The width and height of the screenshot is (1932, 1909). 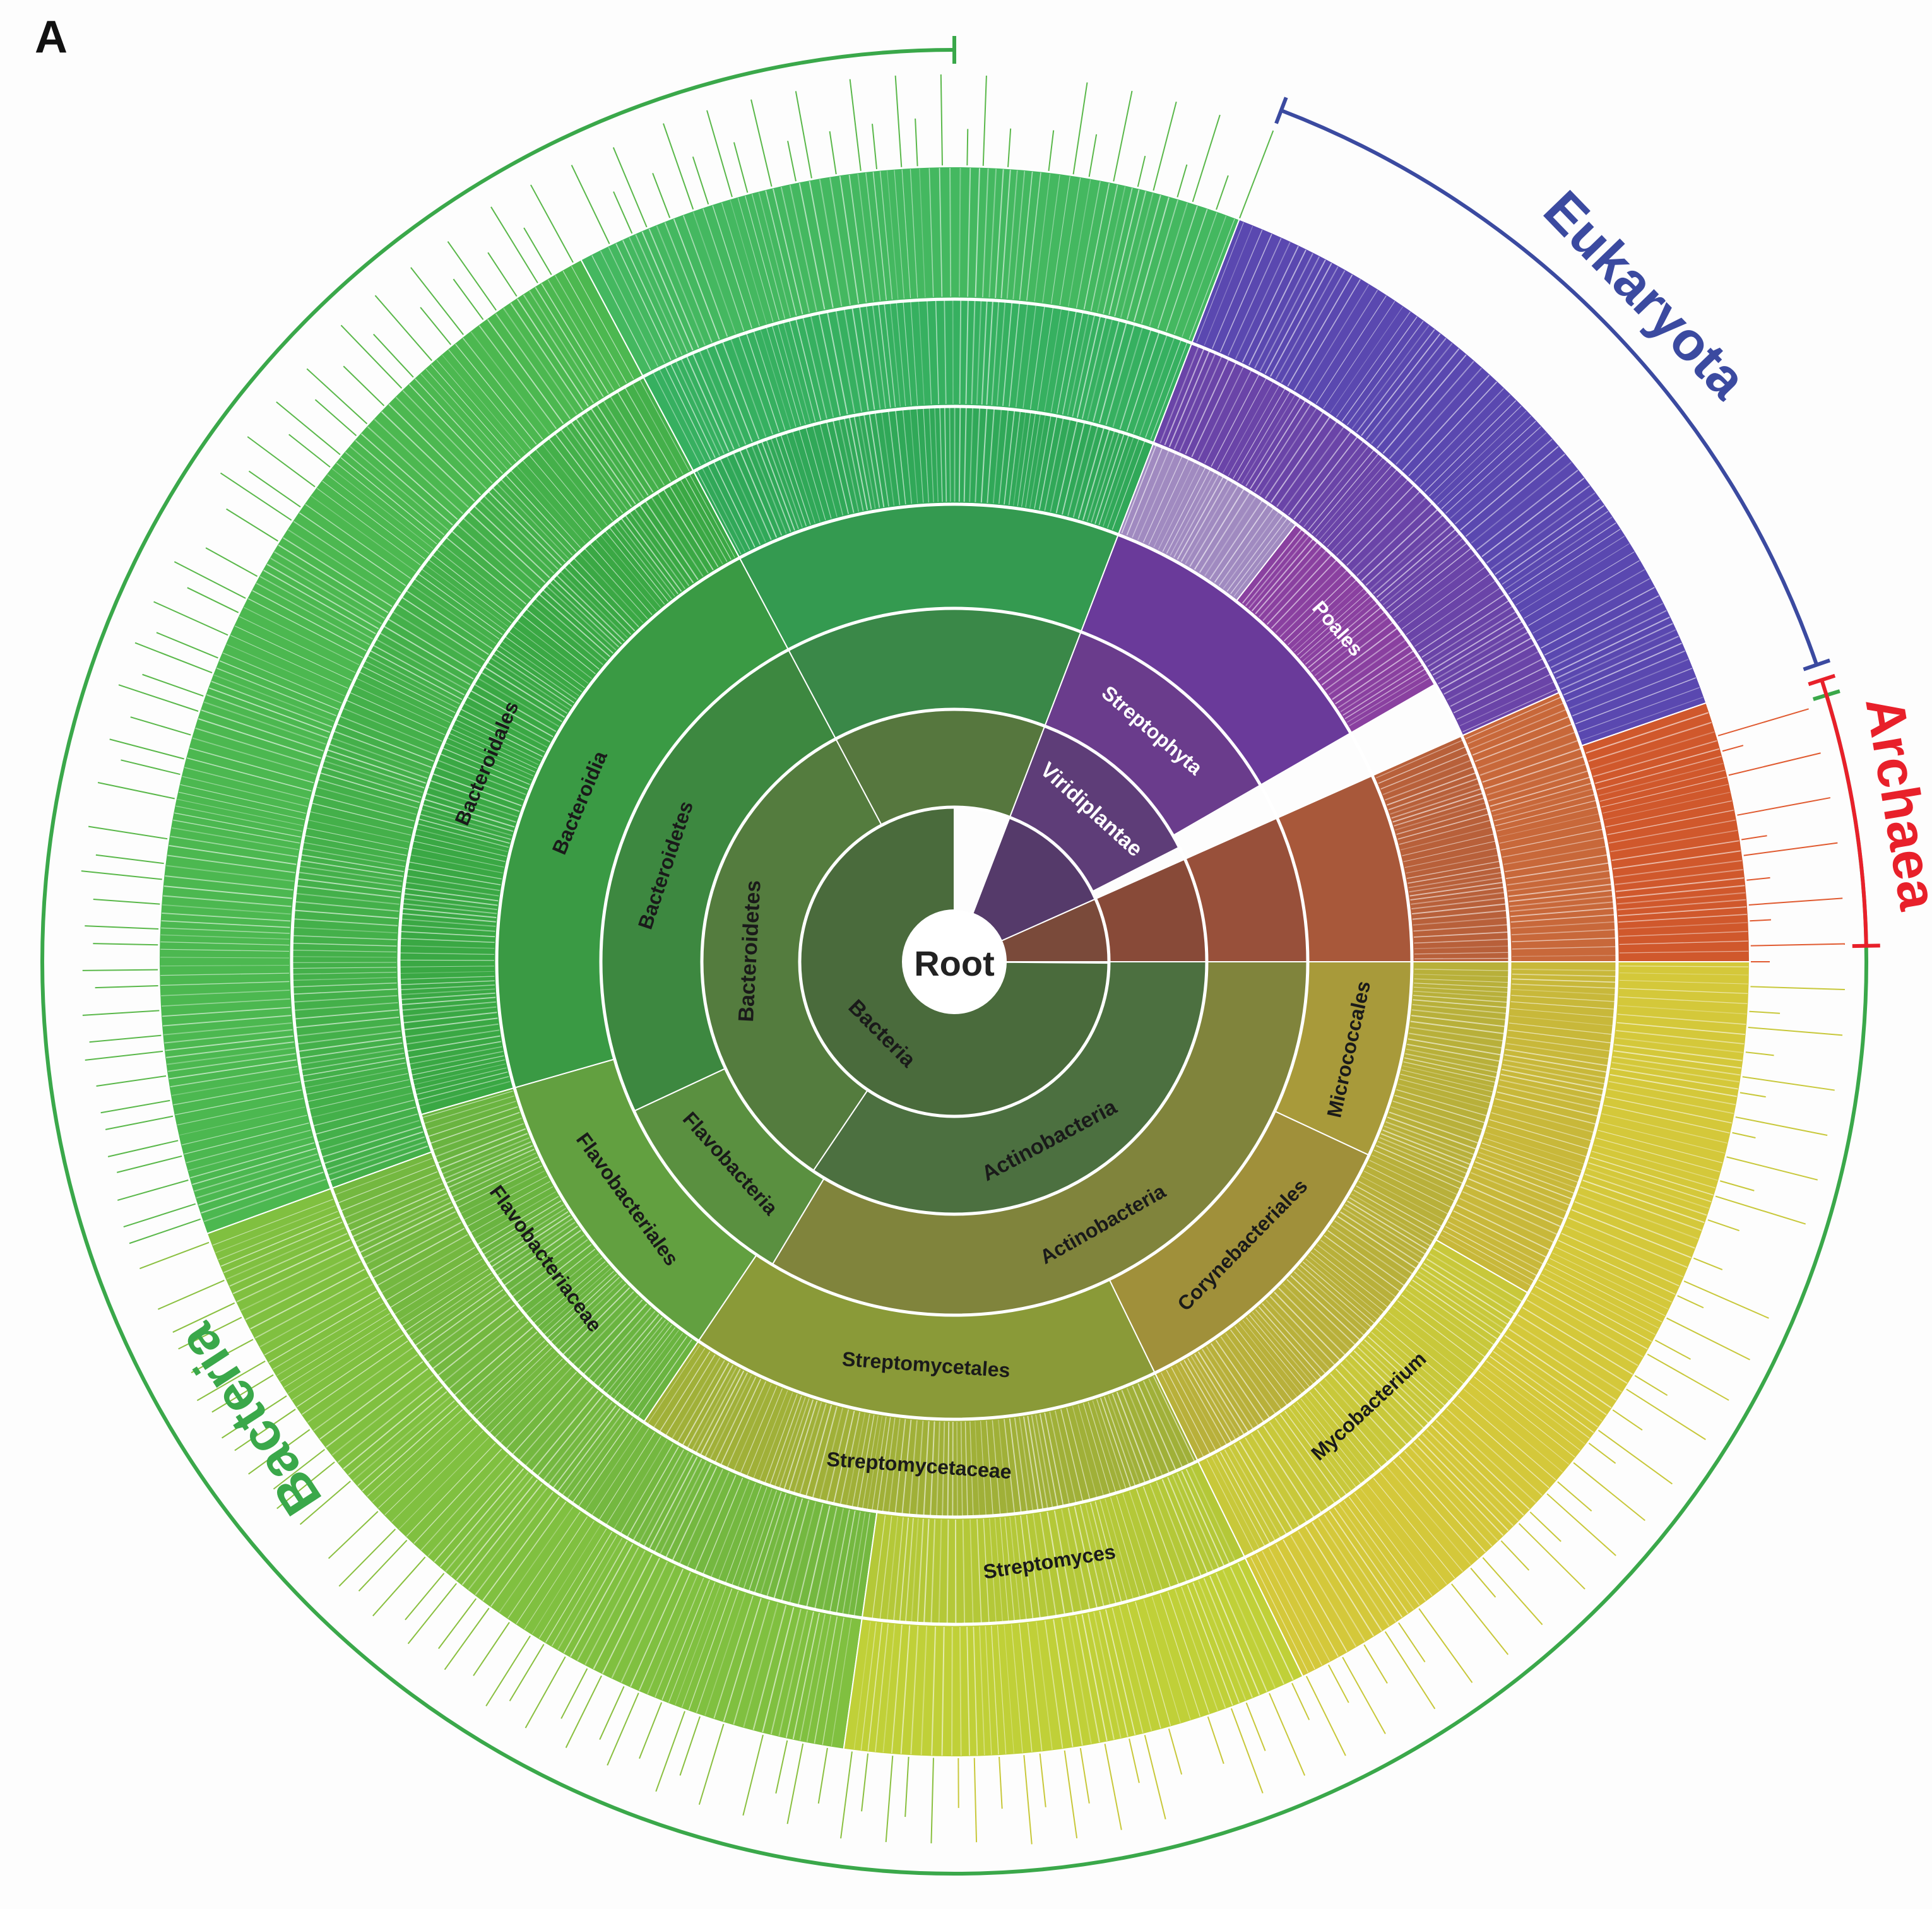 I want to click on taxon-line, so click(x=950, y=455).